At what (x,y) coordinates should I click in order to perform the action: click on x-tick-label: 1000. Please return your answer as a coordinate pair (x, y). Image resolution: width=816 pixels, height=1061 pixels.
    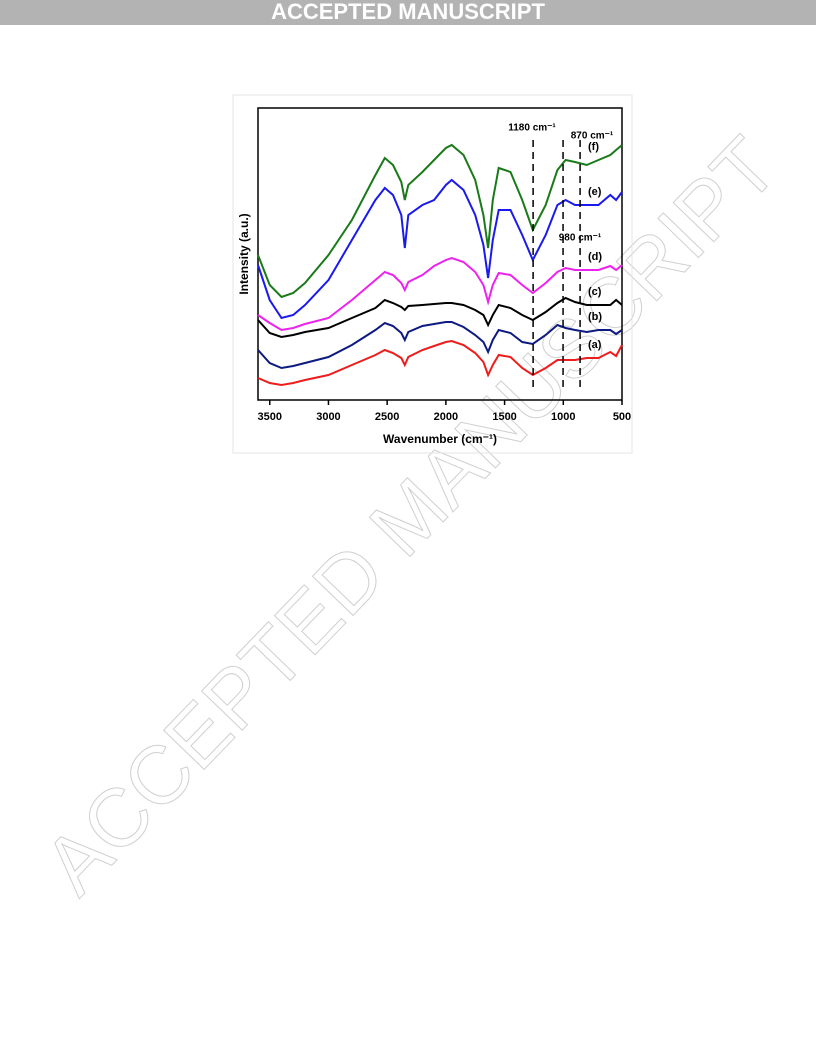
    Looking at the image, I should click on (563, 417).